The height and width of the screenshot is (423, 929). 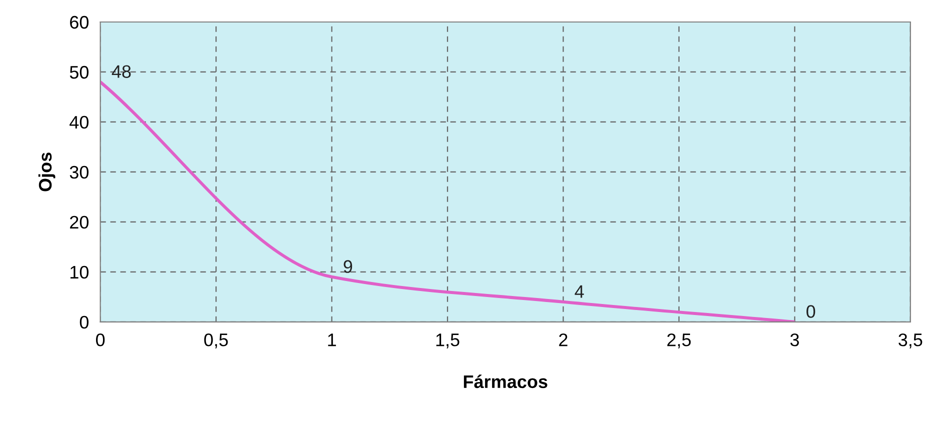 I want to click on x-tick-label: 0, so click(x=100, y=339).